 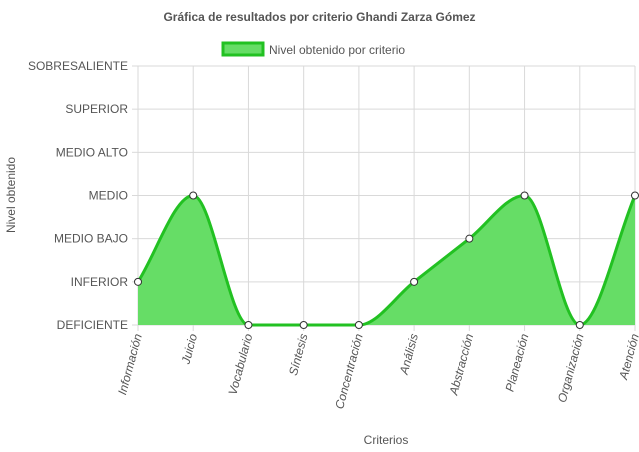 I want to click on y-tick-label: DEFICIENTE, so click(x=92, y=325).